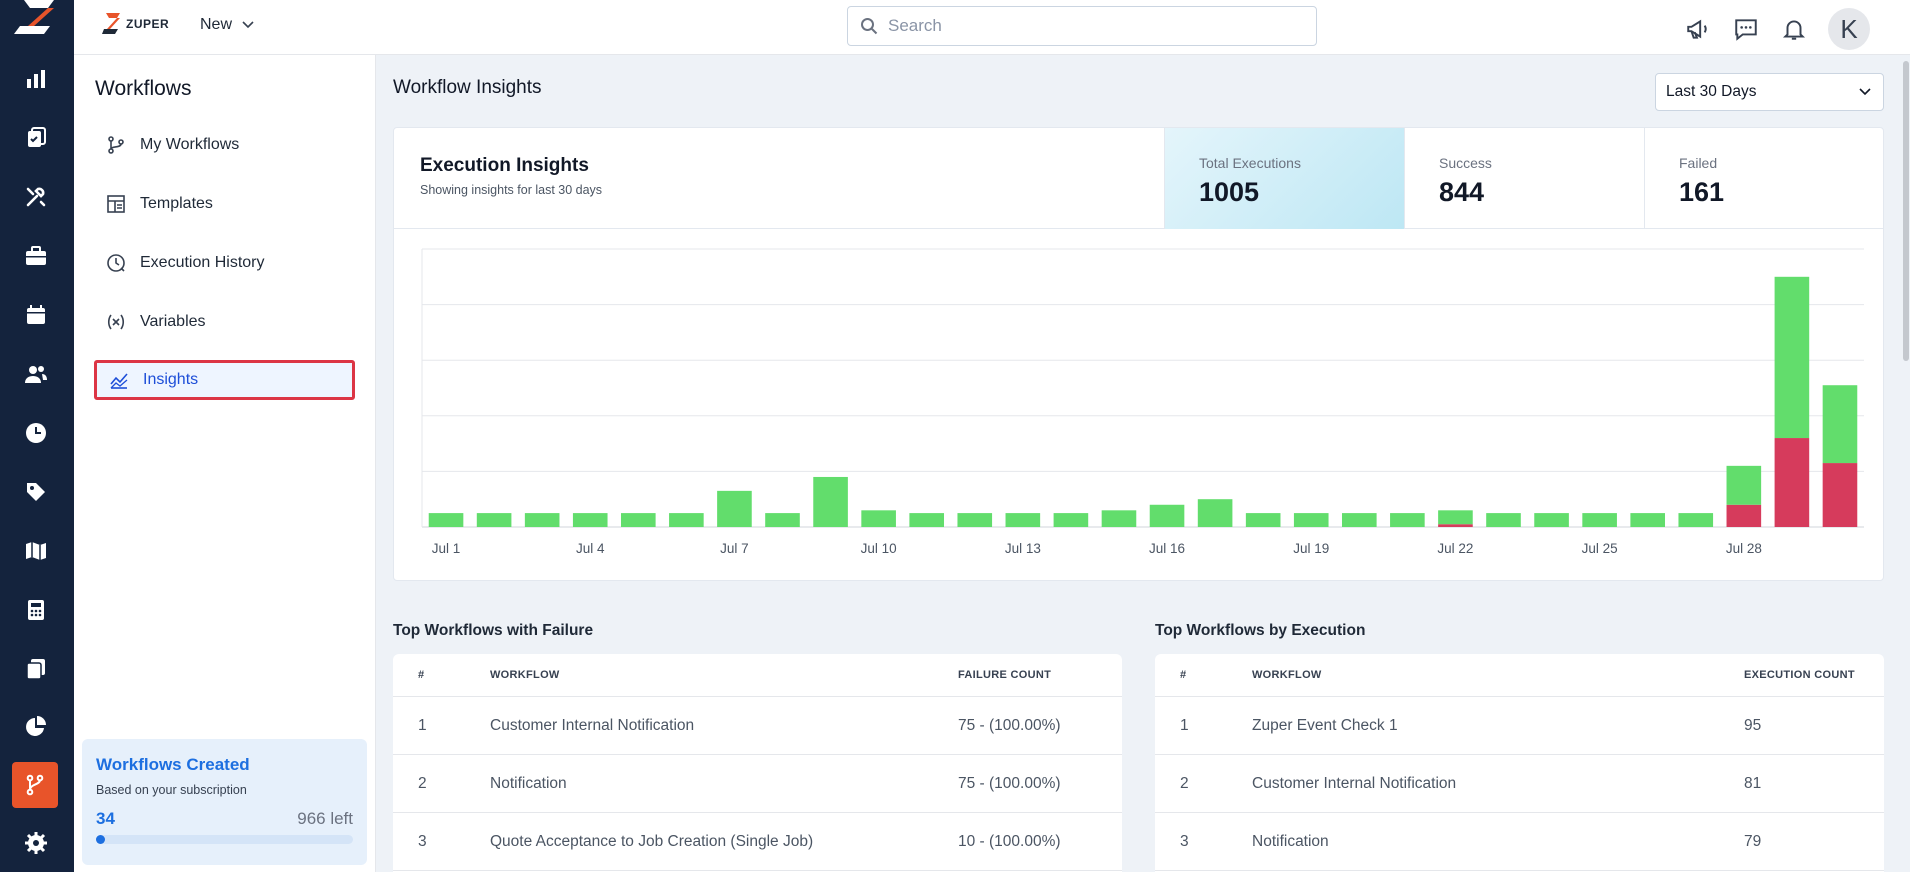 Image resolution: width=1910 pixels, height=872 pixels. Describe the element at coordinates (36, 374) in the screenshot. I see `users-icon` at that location.